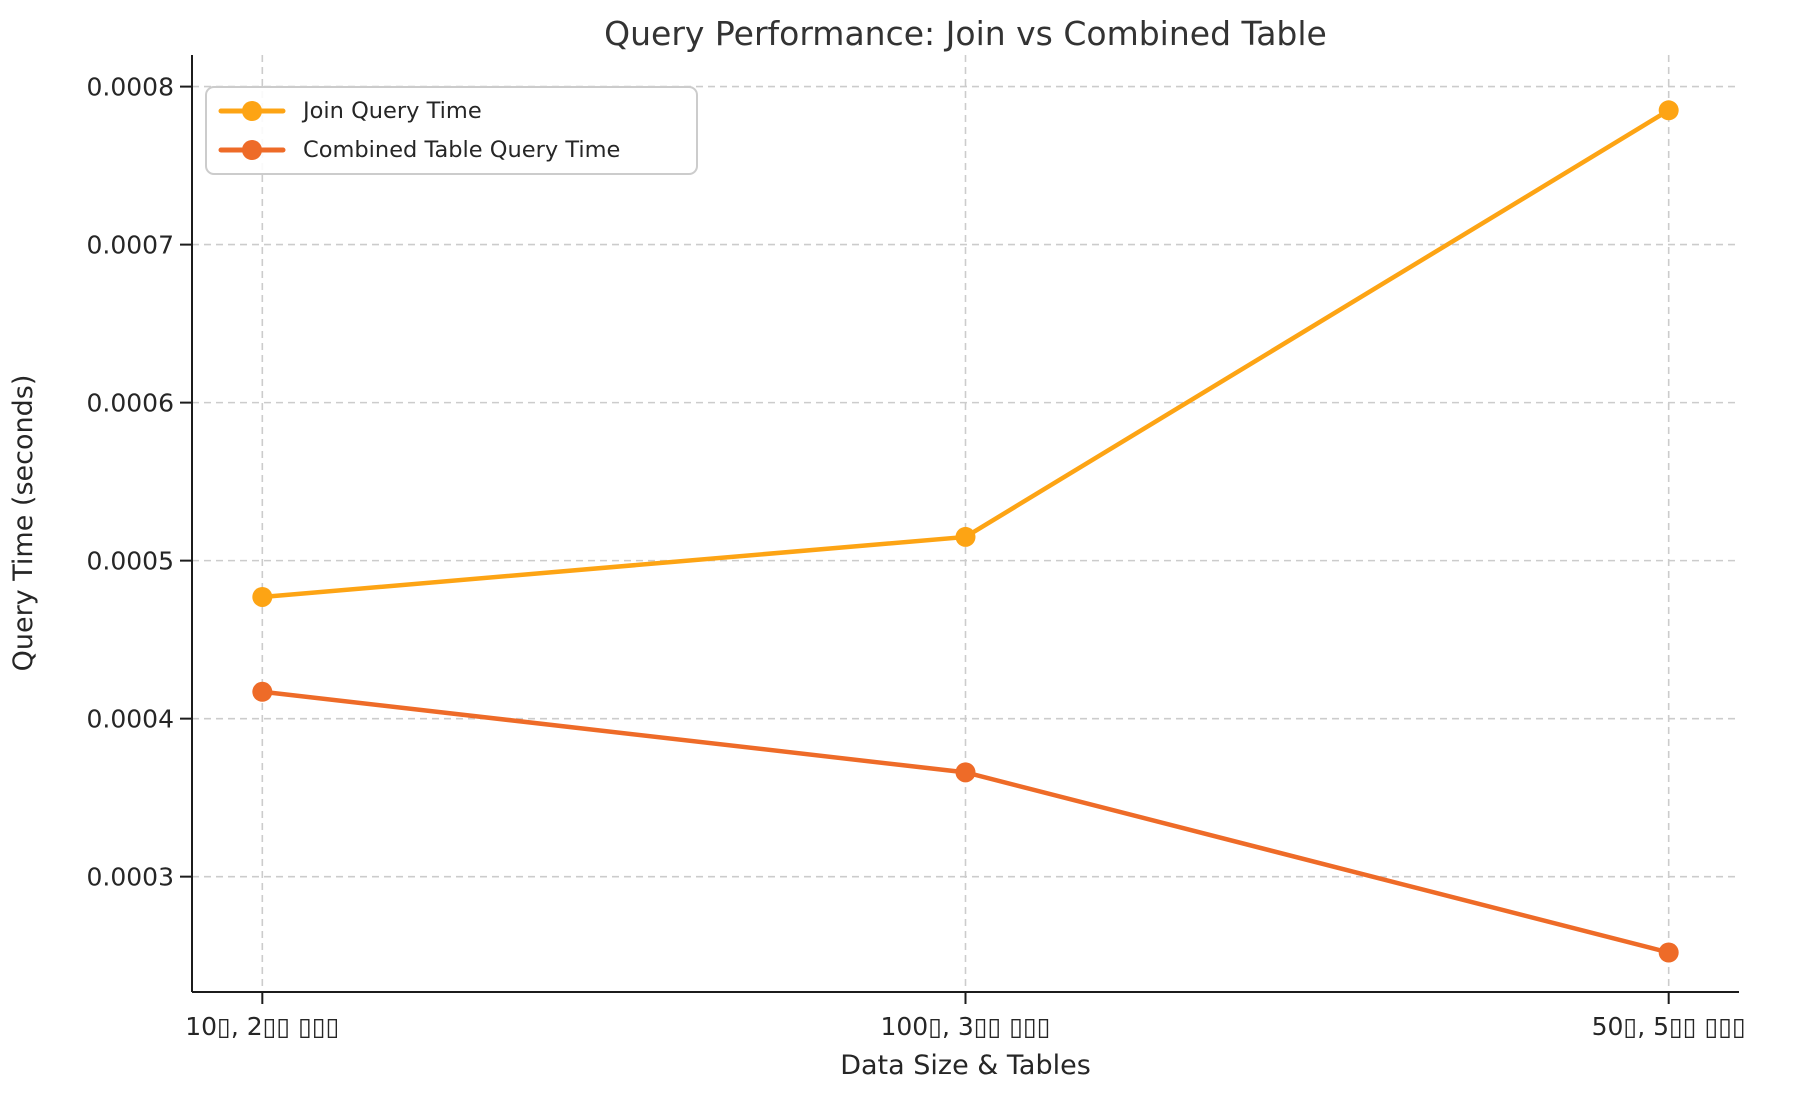 The height and width of the screenshot is (1101, 1798). Describe the element at coordinates (130, 403) in the screenshot. I see `y-tick-label: 0.0006` at that location.